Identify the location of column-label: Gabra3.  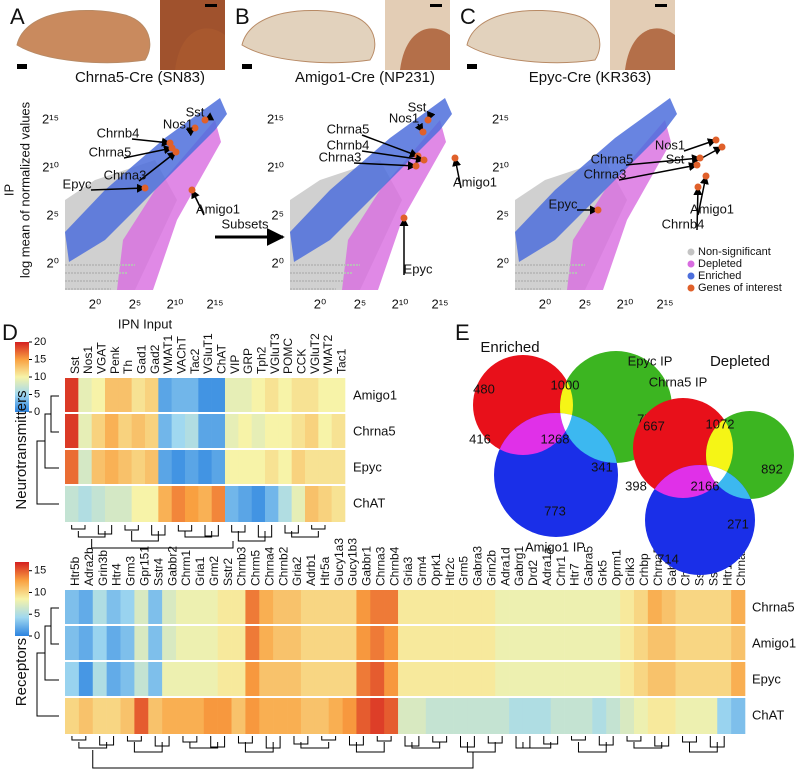
(478, 566).